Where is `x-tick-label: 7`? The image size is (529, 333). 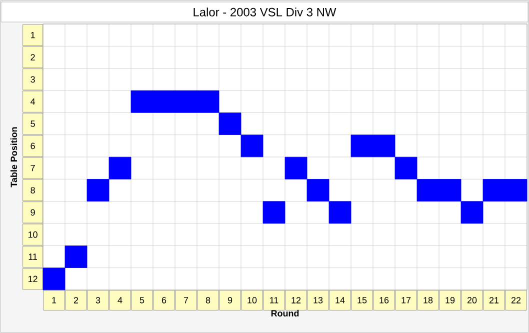
x-tick-label: 7 is located at coordinates (186, 300).